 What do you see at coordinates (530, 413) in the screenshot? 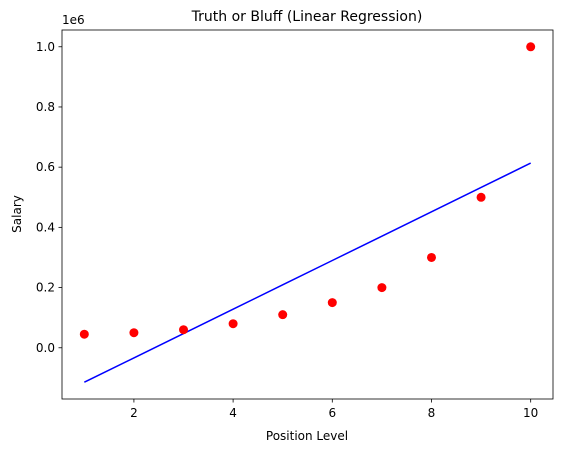
I see `x-tick-label: 10` at bounding box center [530, 413].